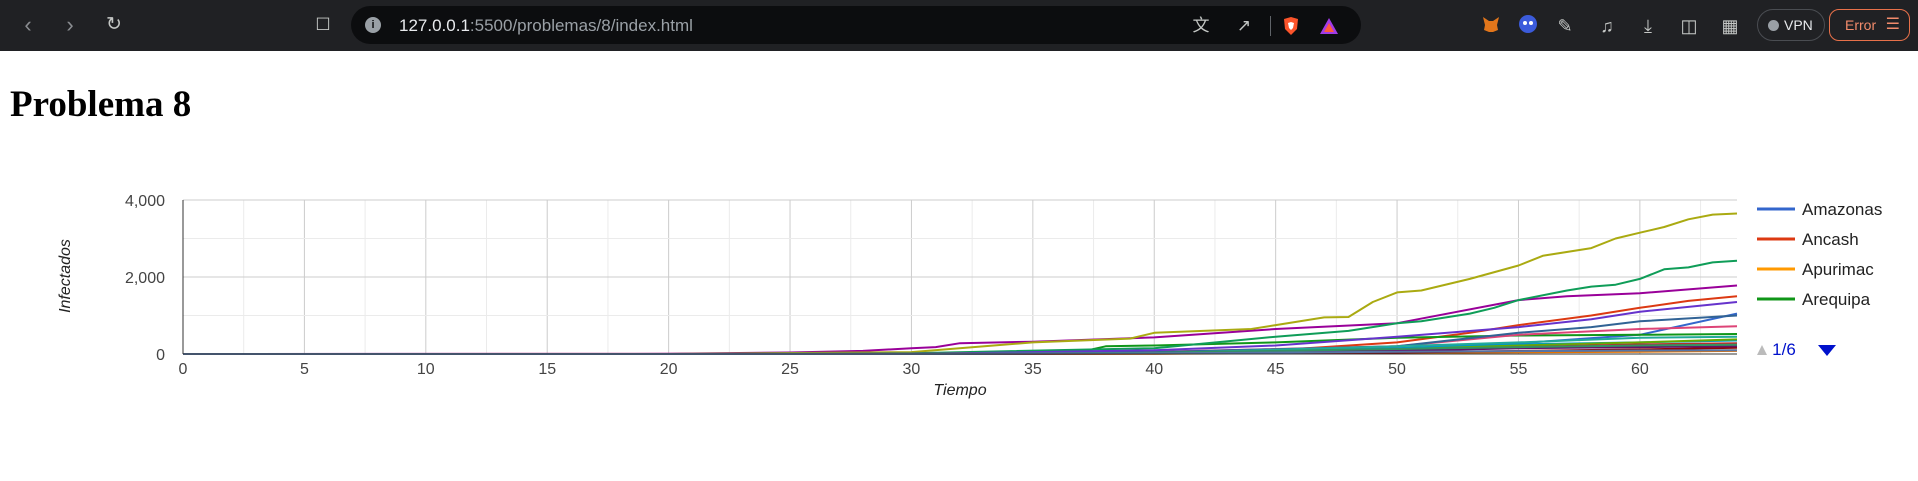  What do you see at coordinates (1819, 254) in the screenshot?
I see `chart-legend: Amazonas Ancash Apurimac Arequipa` at bounding box center [1819, 254].